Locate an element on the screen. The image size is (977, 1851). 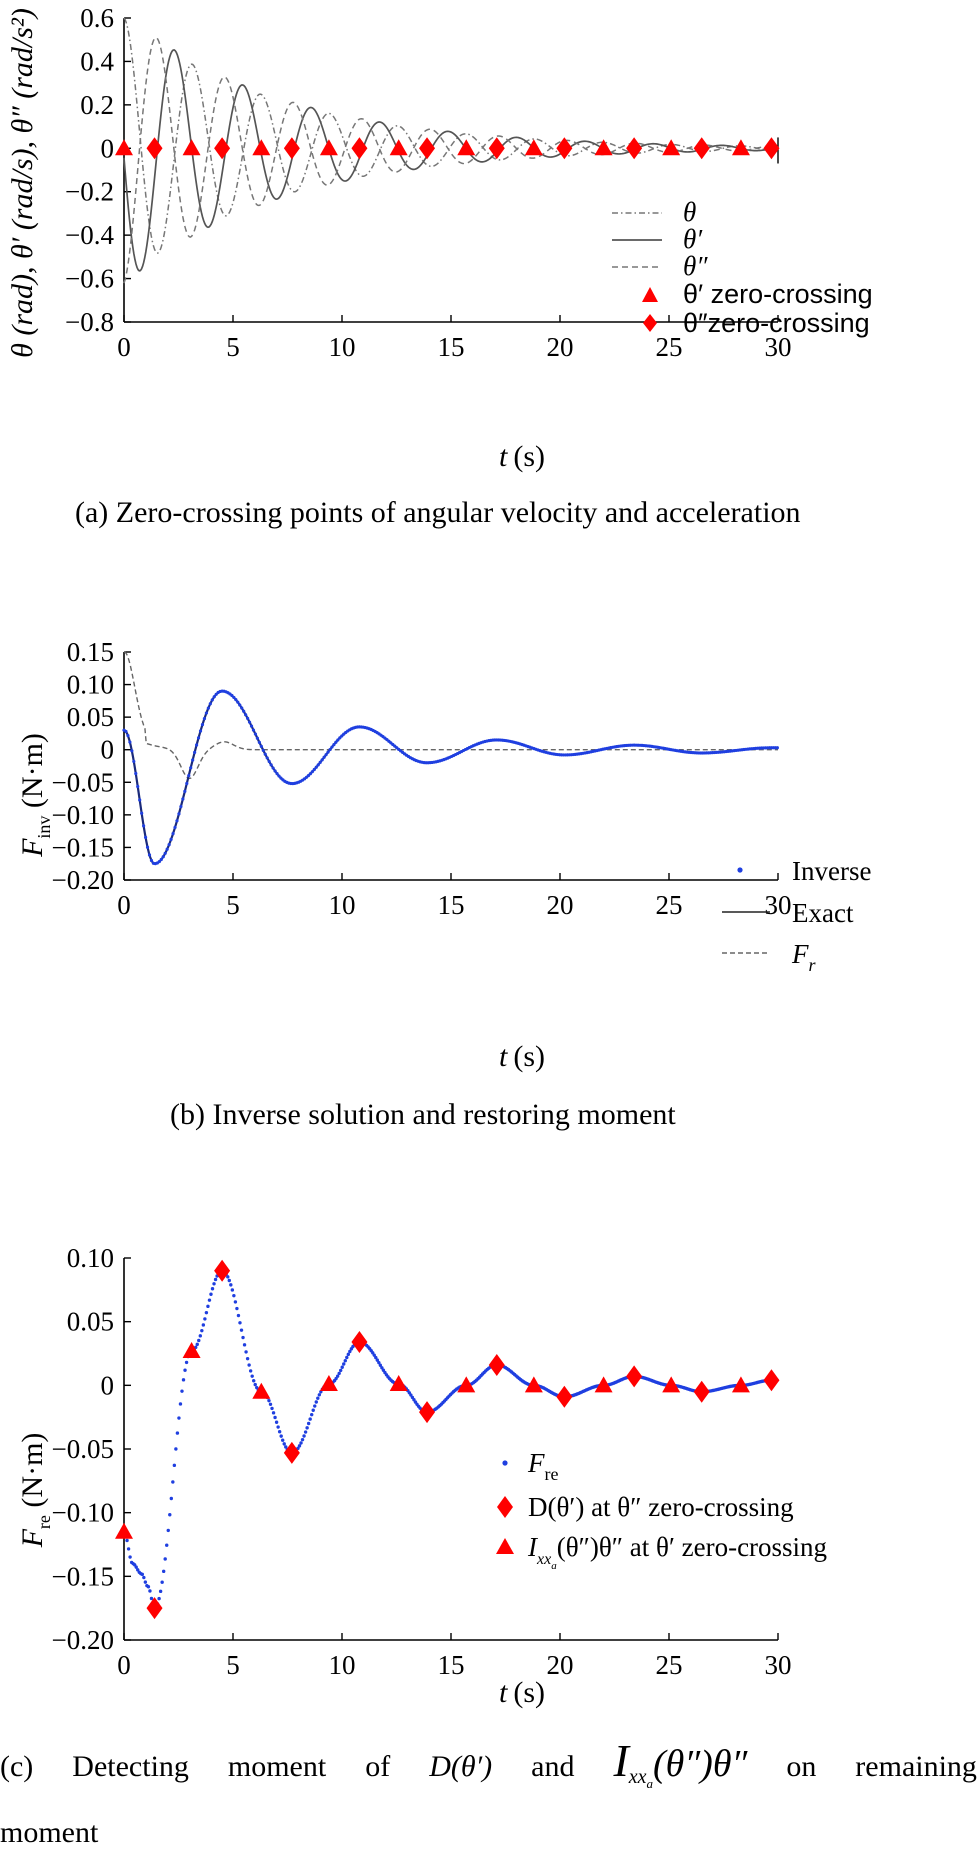
caption-c-w3: of is located at coordinates (378, 1766).